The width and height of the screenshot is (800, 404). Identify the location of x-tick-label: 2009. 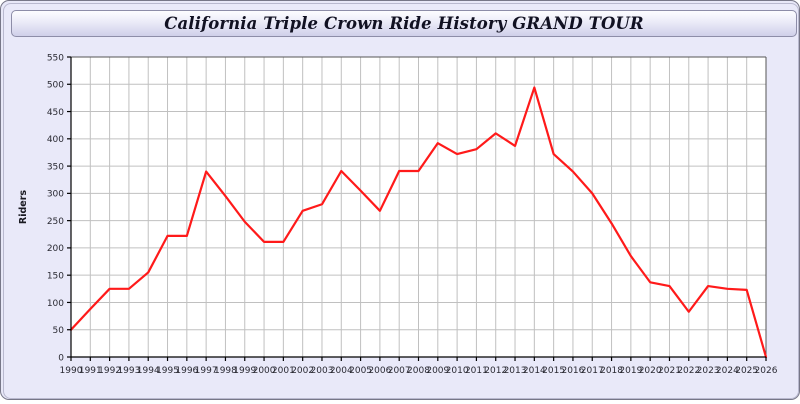
(437, 371).